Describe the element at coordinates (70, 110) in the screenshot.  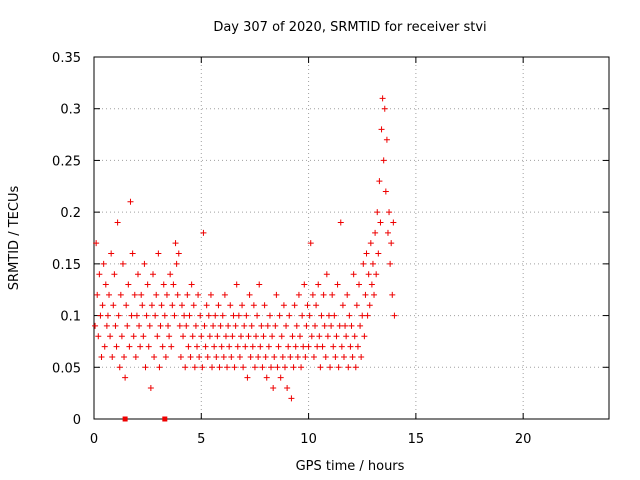
I see `y-tick-label: 0.3` at that location.